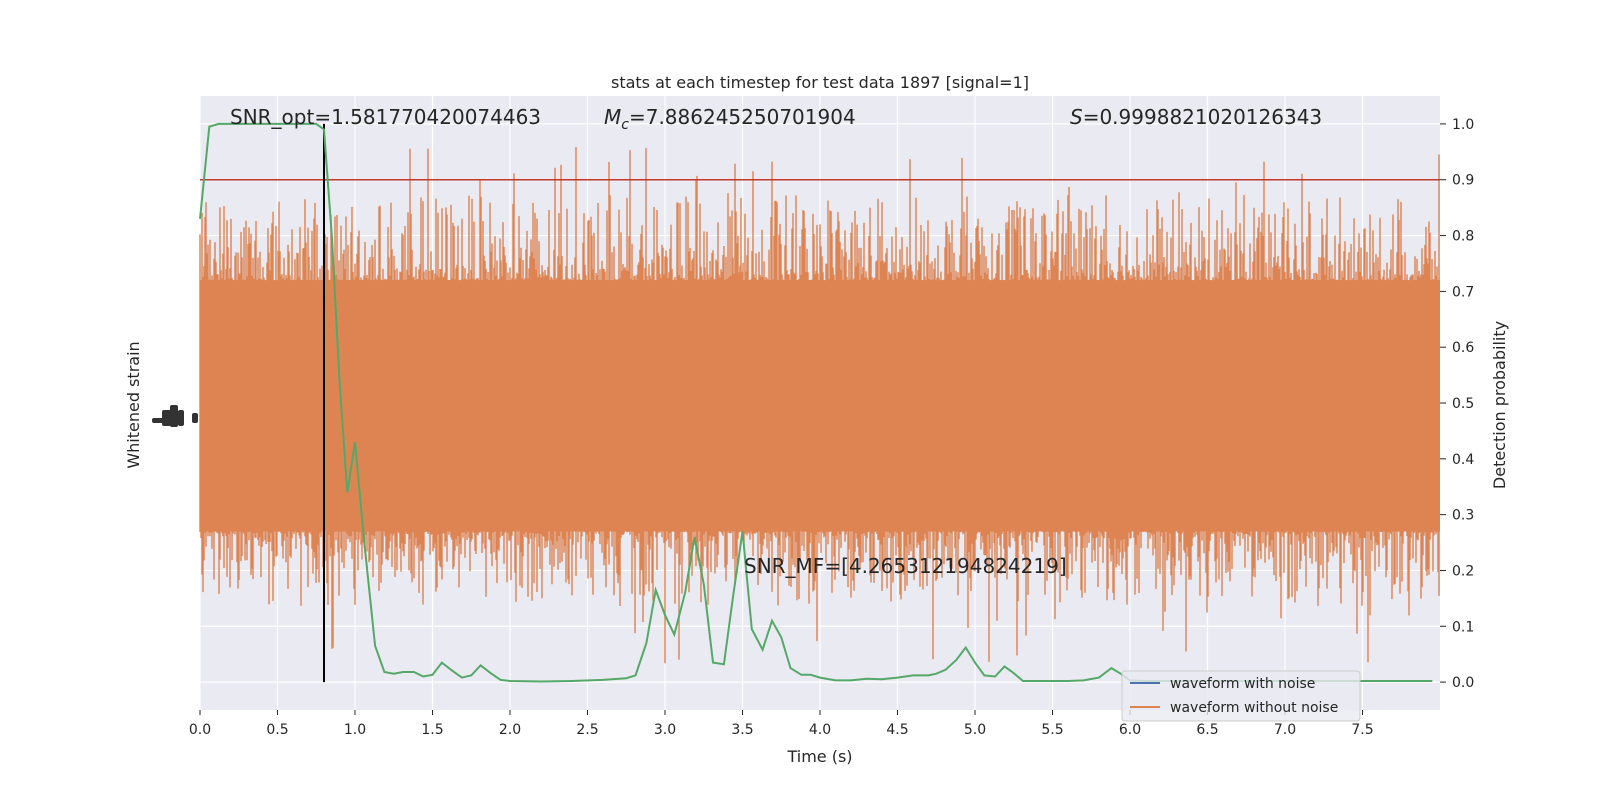 This screenshot has width=1600, height=800. Describe the element at coordinates (1196, 117) in the screenshot. I see `s-annotation: S=0.9998821020126343` at that location.